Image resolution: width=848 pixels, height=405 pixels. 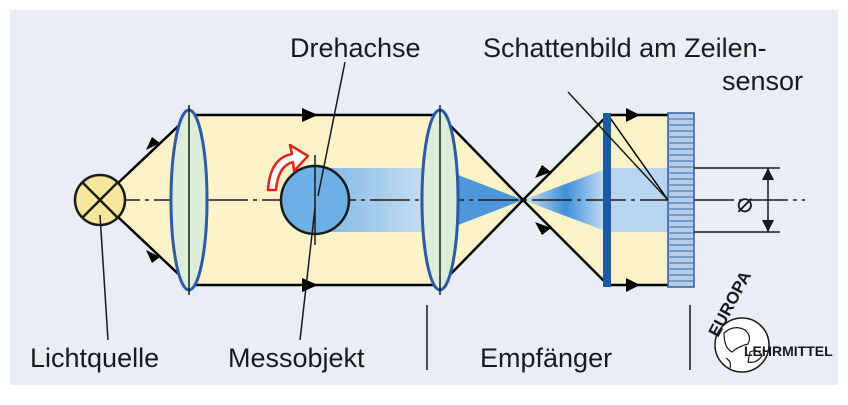 I want to click on label-empfaenger: Empfänger, so click(x=546, y=358).